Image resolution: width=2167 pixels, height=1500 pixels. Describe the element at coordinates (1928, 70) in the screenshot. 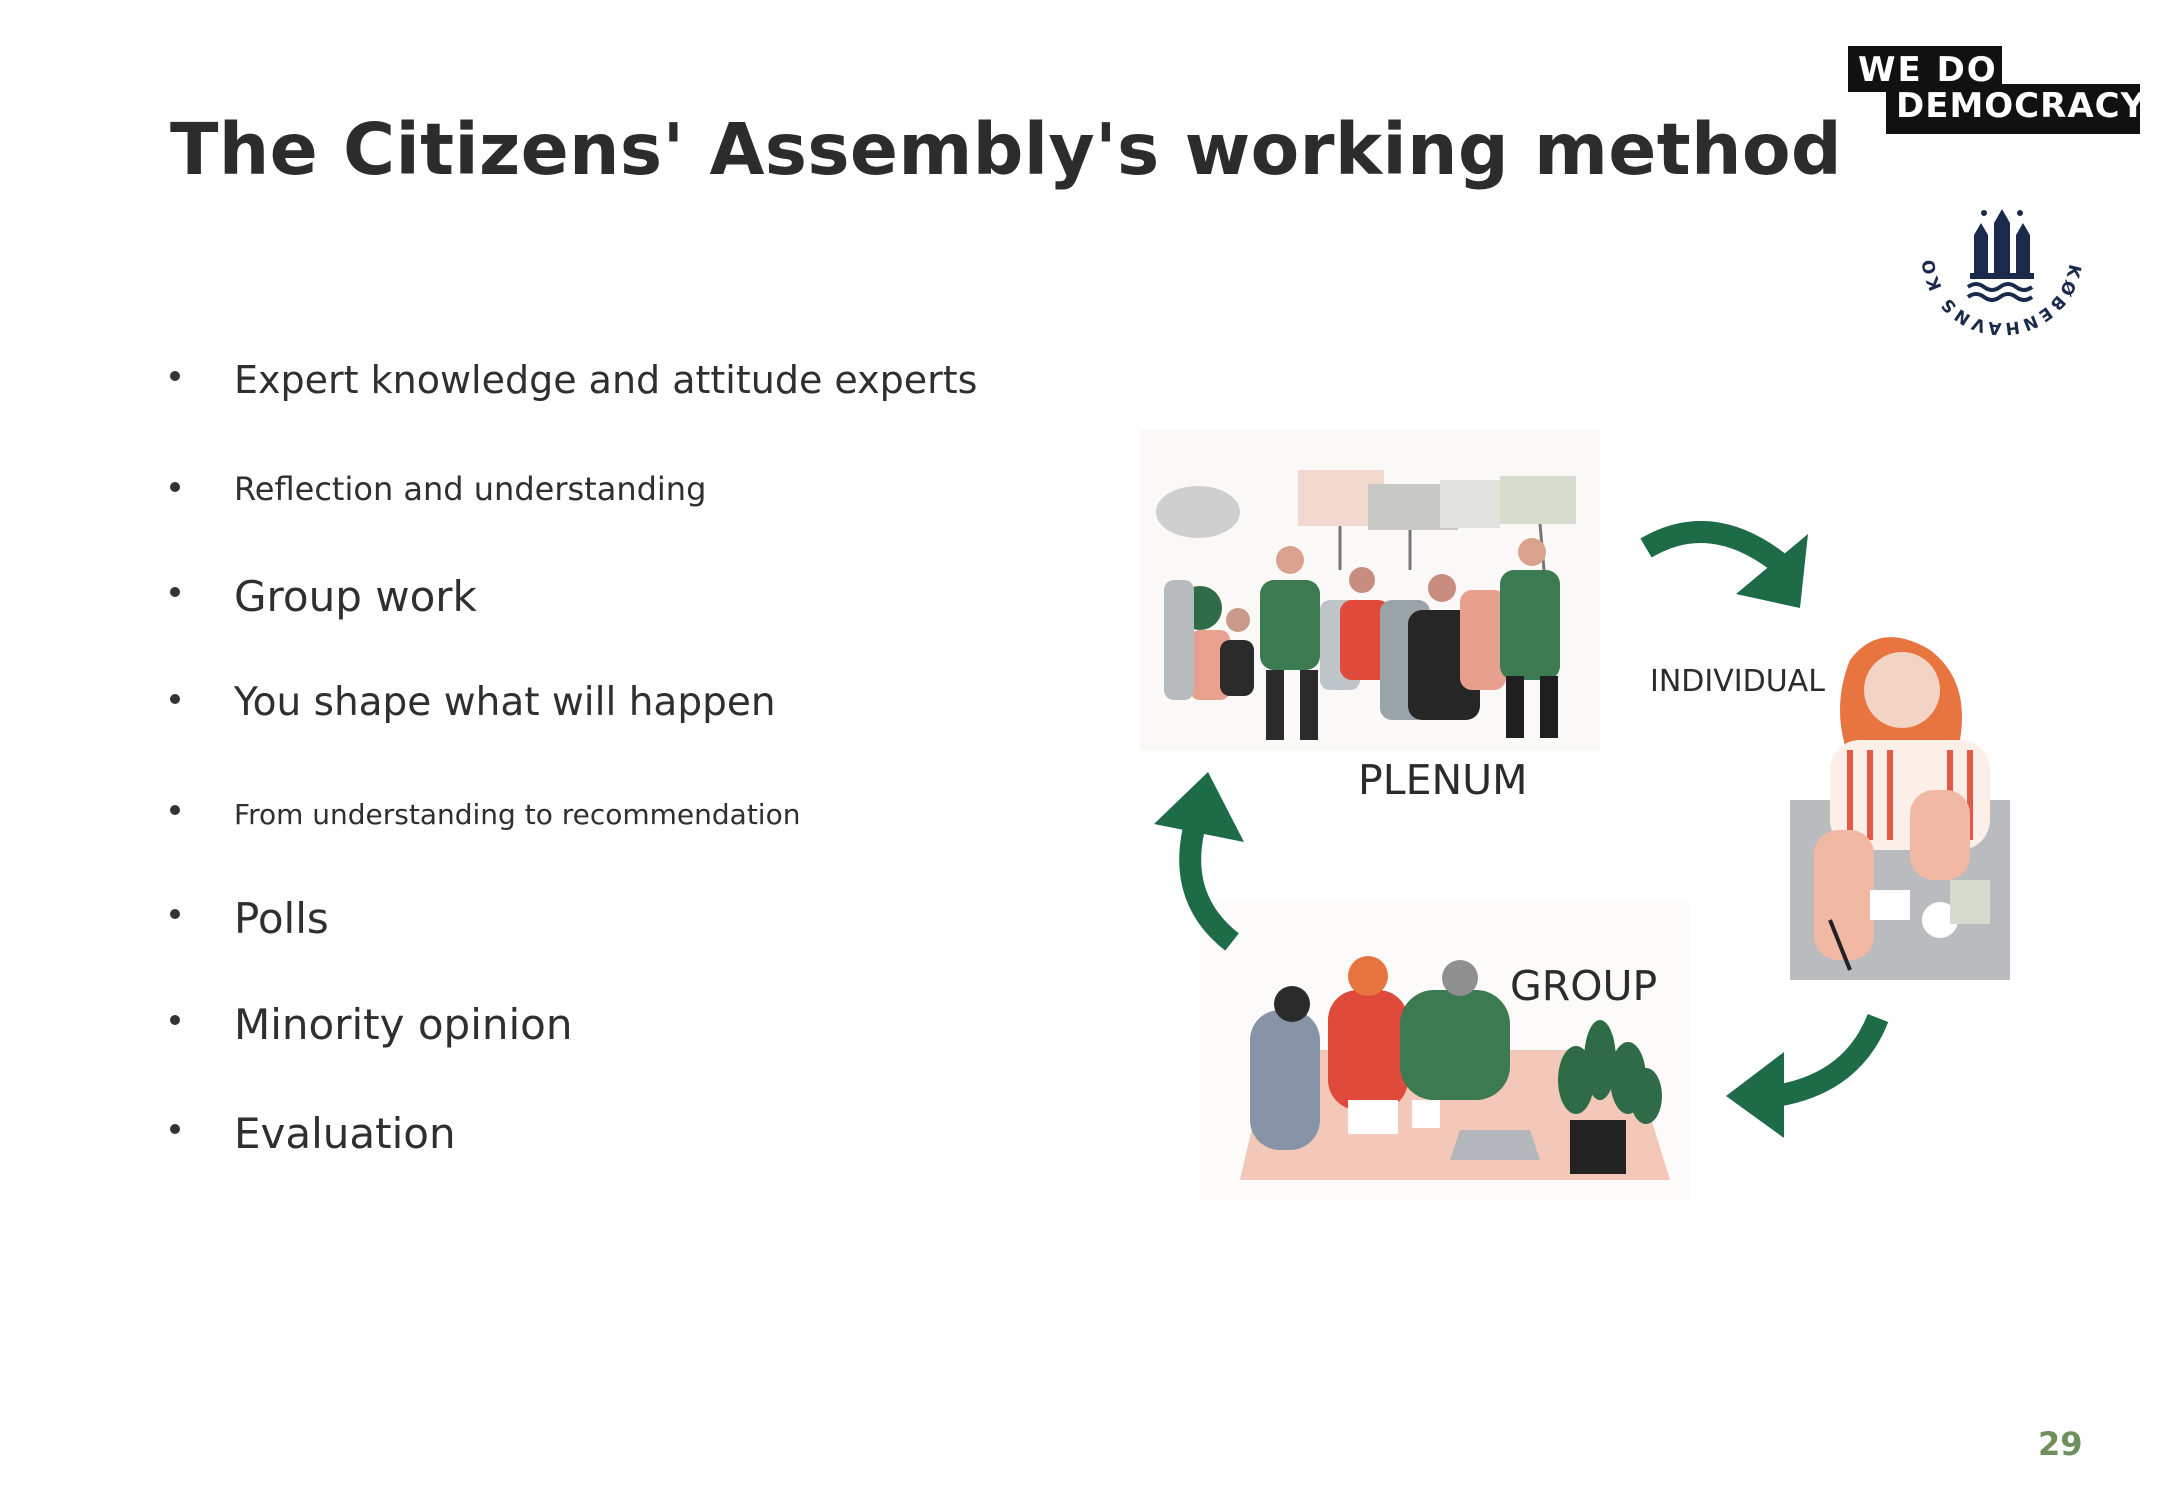

I see `logo-line-1: WE DO` at that location.